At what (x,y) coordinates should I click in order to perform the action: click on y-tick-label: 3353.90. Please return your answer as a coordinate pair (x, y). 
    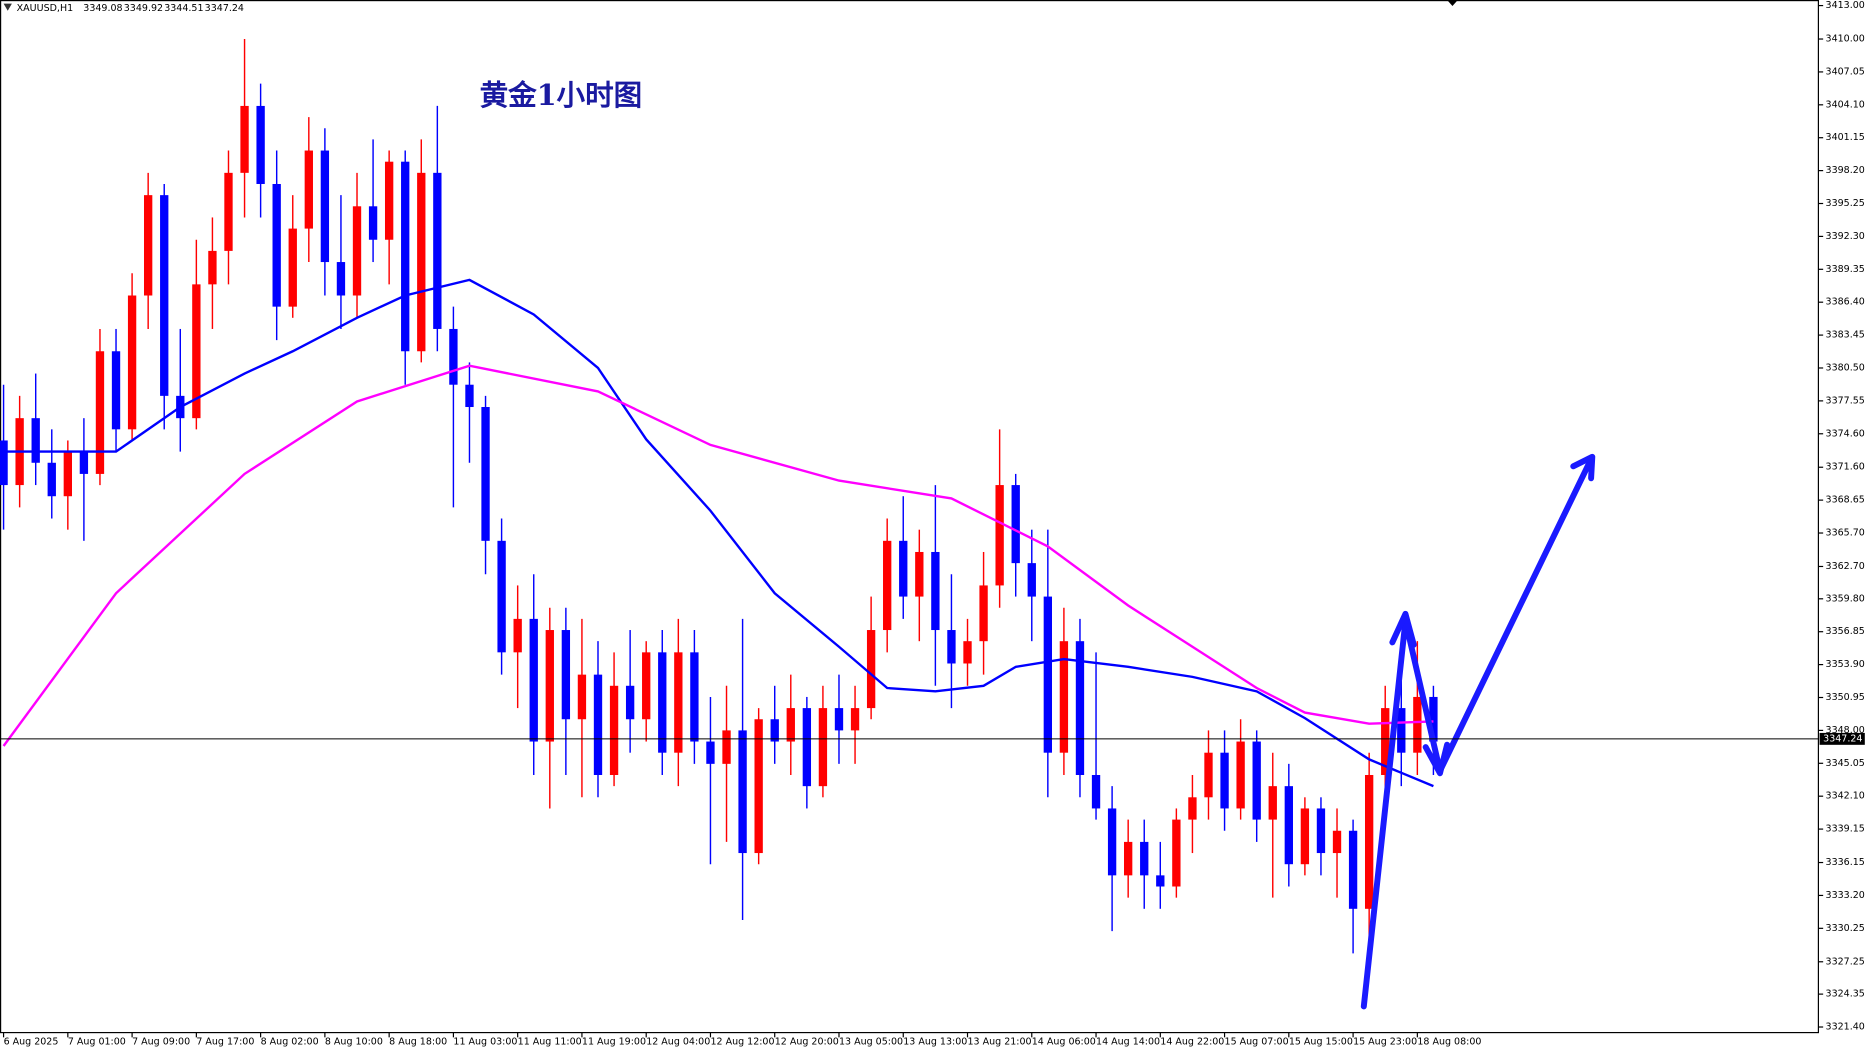
    Looking at the image, I should click on (1845, 664).